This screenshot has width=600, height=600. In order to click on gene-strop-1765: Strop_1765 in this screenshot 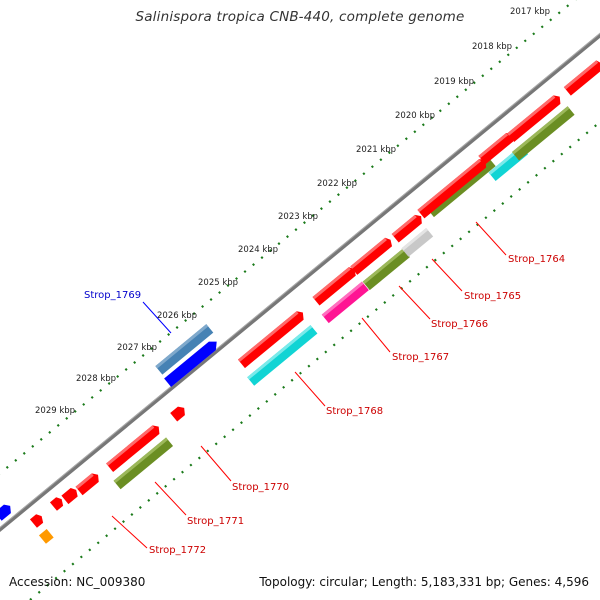, I will do `click(456, 258)`.